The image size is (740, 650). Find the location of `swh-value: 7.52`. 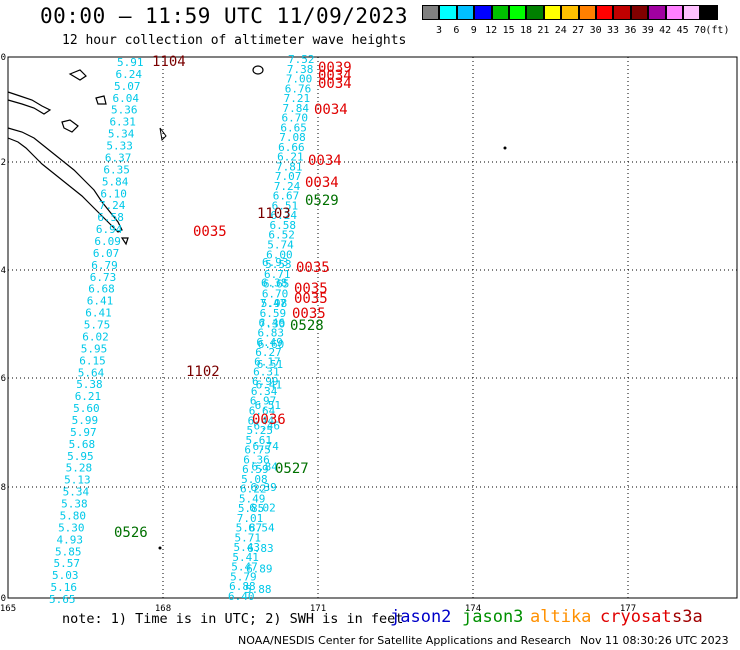

swh-value: 7.52 is located at coordinates (301, 59).